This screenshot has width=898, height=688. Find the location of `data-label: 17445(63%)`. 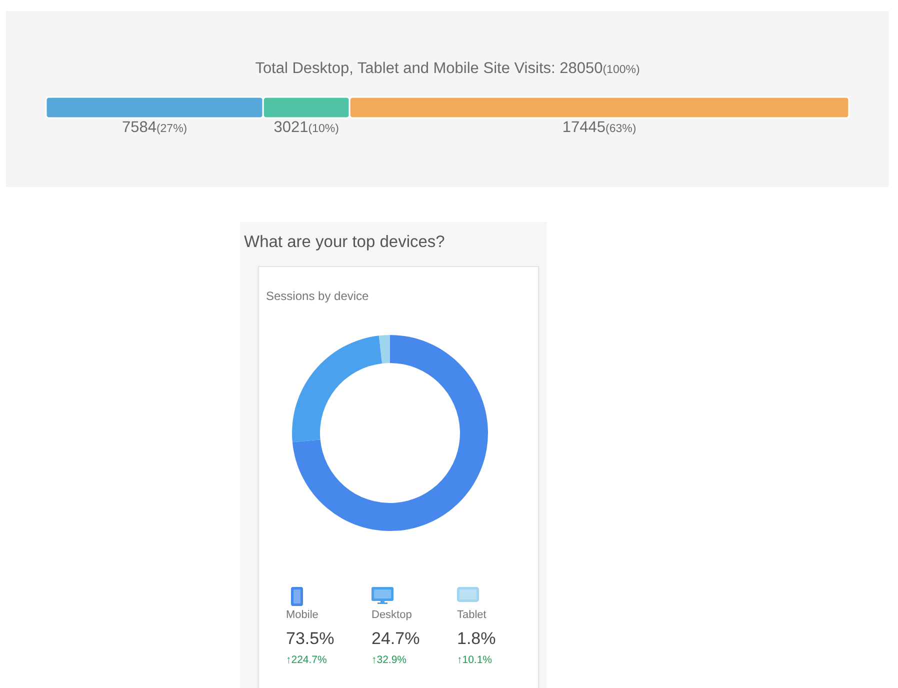

data-label: 17445(63%) is located at coordinates (599, 127).